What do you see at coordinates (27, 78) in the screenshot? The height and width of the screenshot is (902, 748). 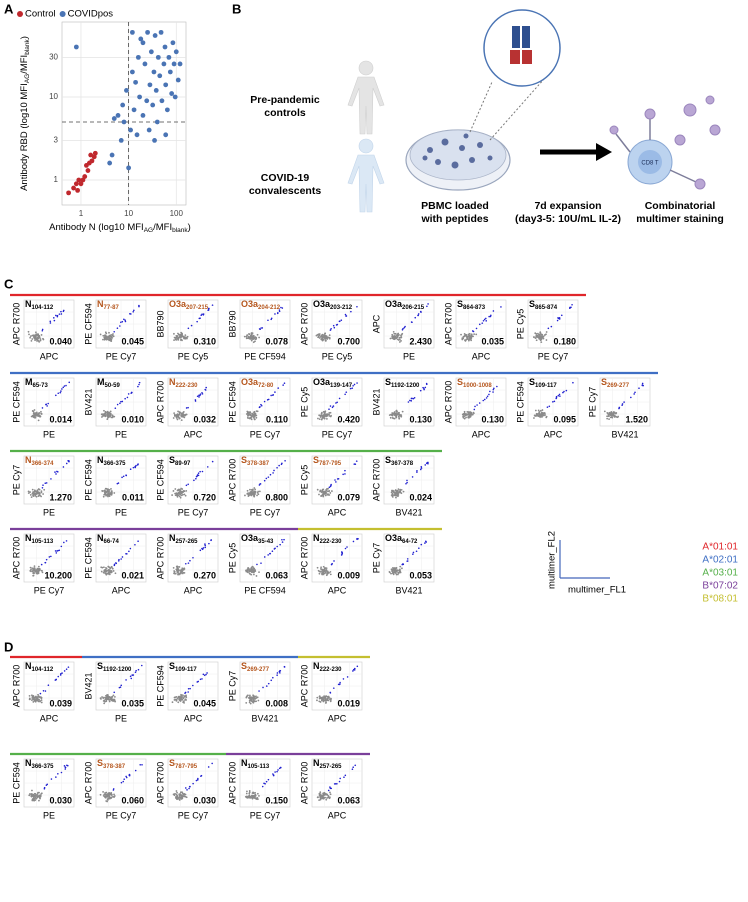 I see `subscript: AG` at bounding box center [27, 78].